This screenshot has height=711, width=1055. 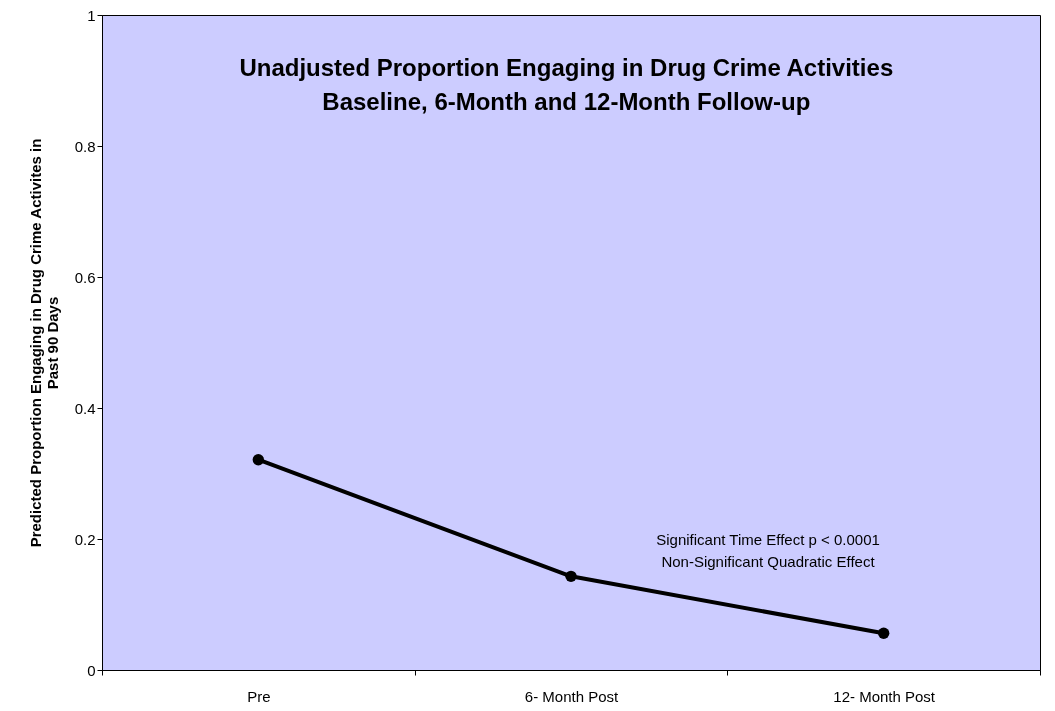 I want to click on annotation: Significant Time Effect p < 0.0001 Non-Significant Quadratic Effect, so click(x=768, y=550).